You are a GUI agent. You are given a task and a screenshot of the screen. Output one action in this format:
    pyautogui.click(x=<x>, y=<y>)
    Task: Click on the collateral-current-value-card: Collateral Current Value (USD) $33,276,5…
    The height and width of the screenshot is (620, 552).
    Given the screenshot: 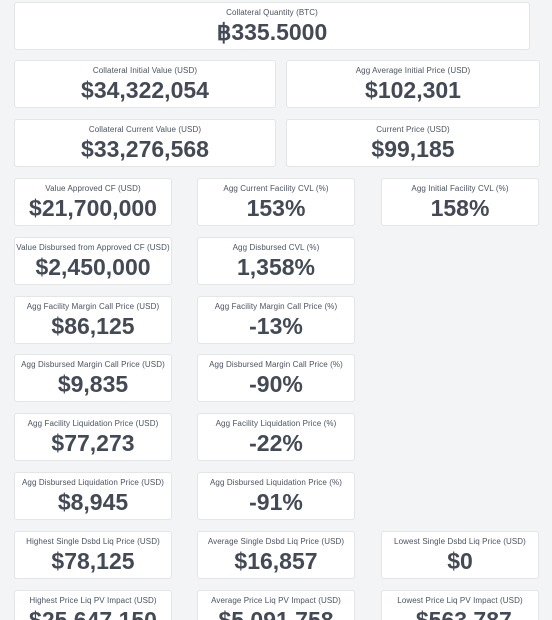 What is the action you would take?
    pyautogui.click(x=145, y=143)
    